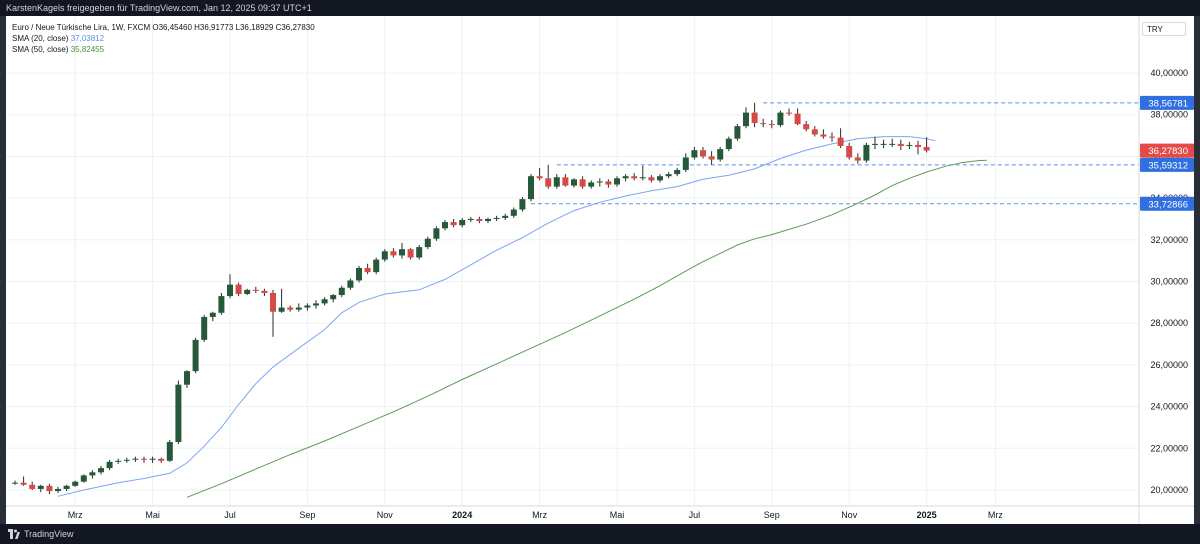 The height and width of the screenshot is (544, 1200). I want to click on level-price-label-box, so click(1167, 203).